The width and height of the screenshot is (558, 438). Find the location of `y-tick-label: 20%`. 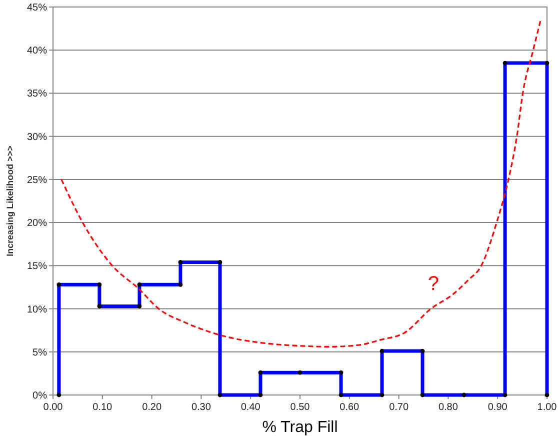

y-tick-label: 20% is located at coordinates (37, 224).